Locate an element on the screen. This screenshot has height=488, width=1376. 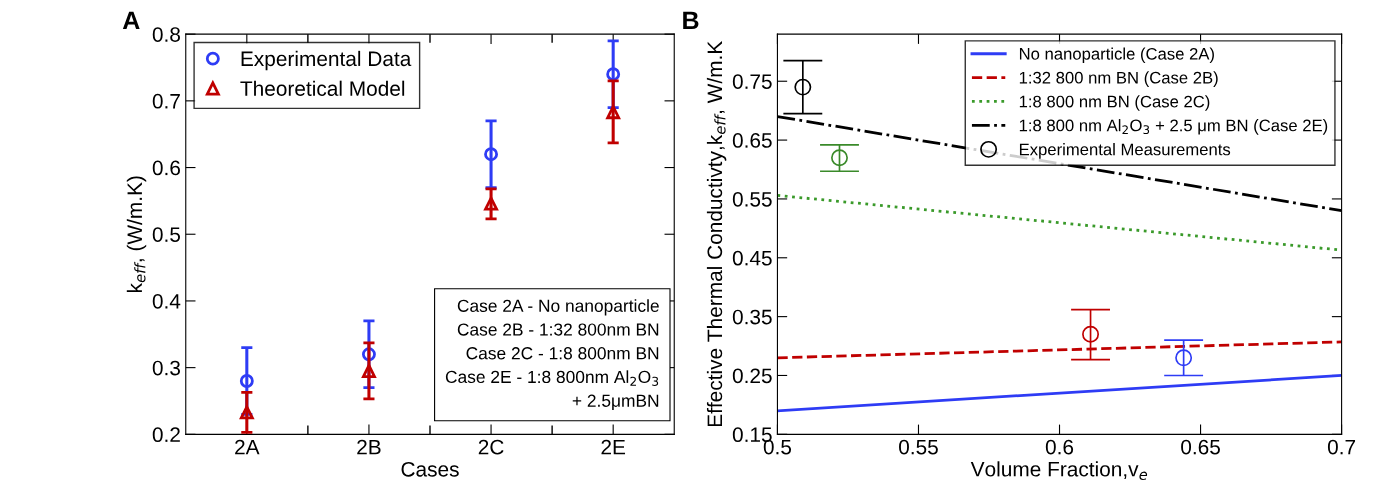
y-tick-label: 0.65 is located at coordinates (752, 140).